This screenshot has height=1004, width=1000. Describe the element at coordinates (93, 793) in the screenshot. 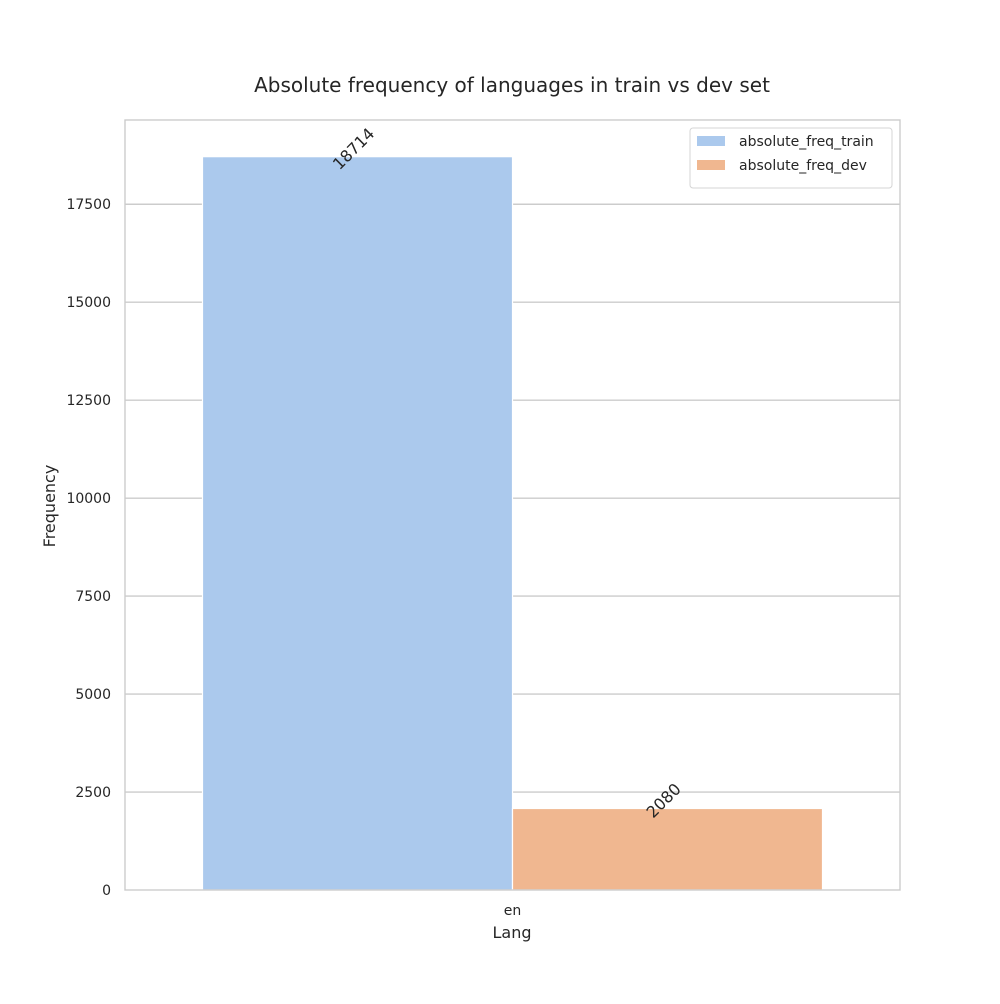

I see `y-tick-label: 2500` at that location.